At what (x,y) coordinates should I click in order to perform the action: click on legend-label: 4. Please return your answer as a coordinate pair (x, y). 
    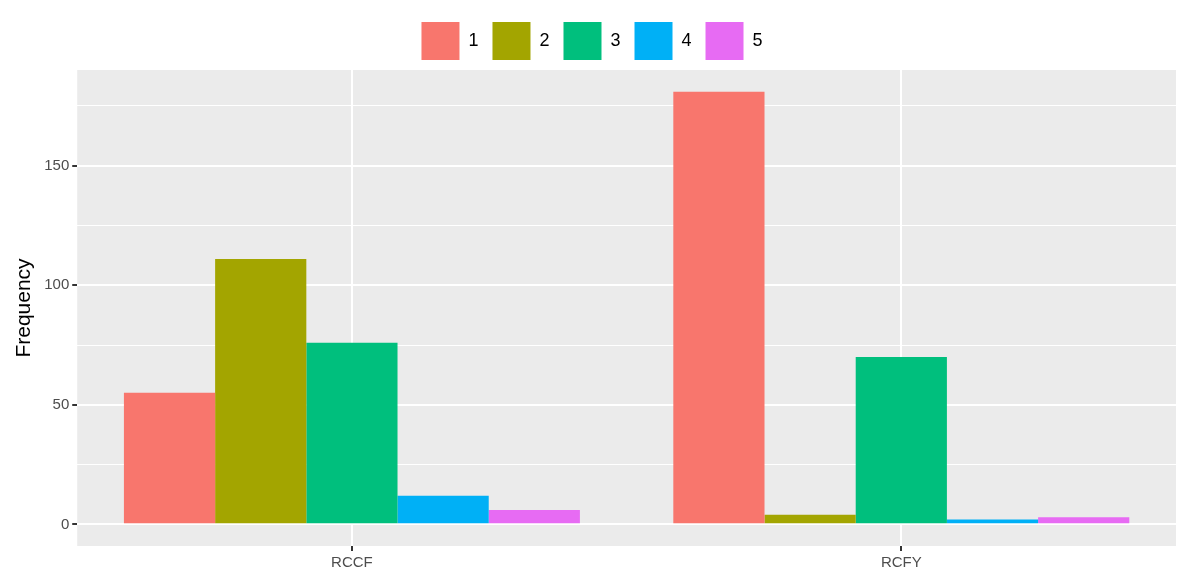
    Looking at the image, I should click on (686, 39).